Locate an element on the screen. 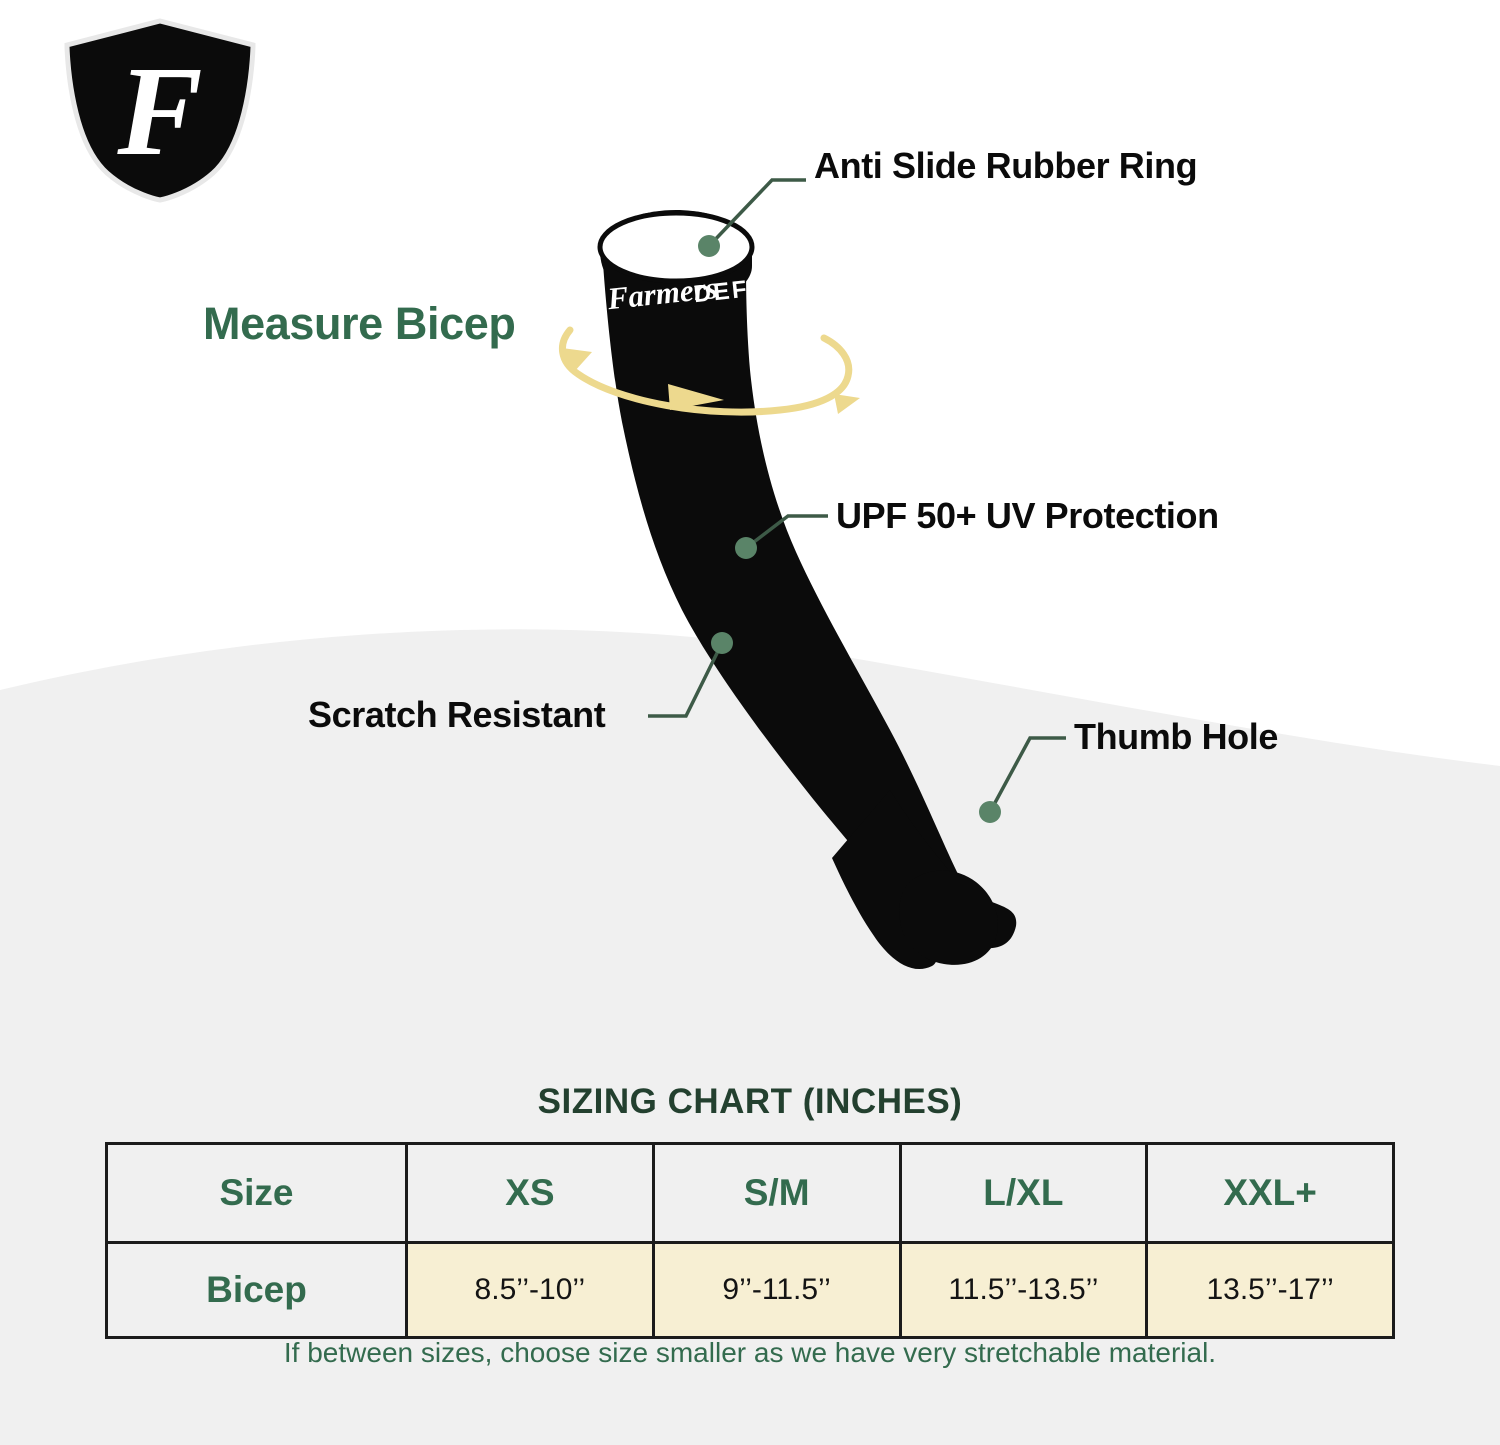 The width and height of the screenshot is (1500, 1445). dot-anti-slide is located at coordinates (709, 246).